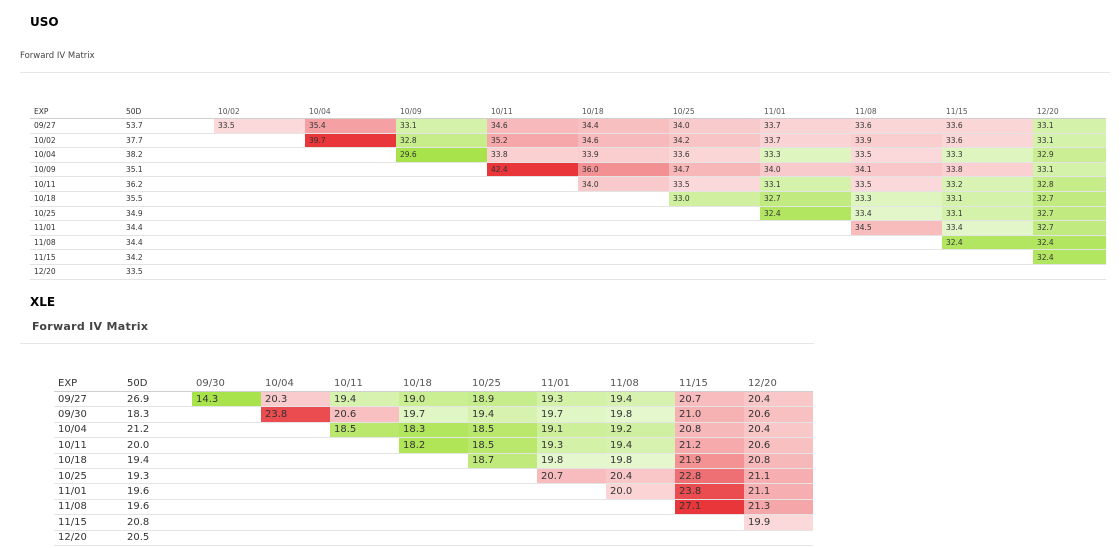 The image size is (1120, 548). What do you see at coordinates (640, 491) in the screenshot?
I see `matrix-cell: 20.0` at bounding box center [640, 491].